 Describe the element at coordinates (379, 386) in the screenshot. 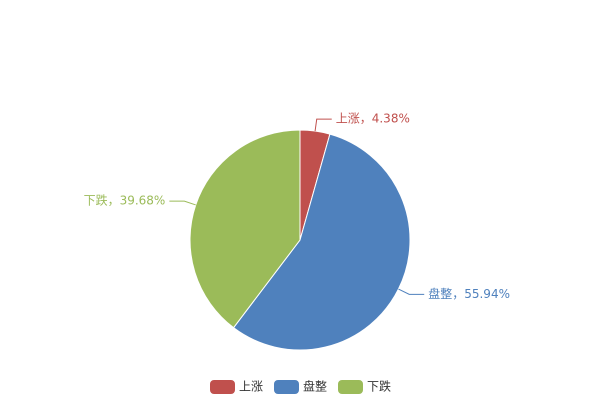

I see `legend-label: 下跌` at that location.